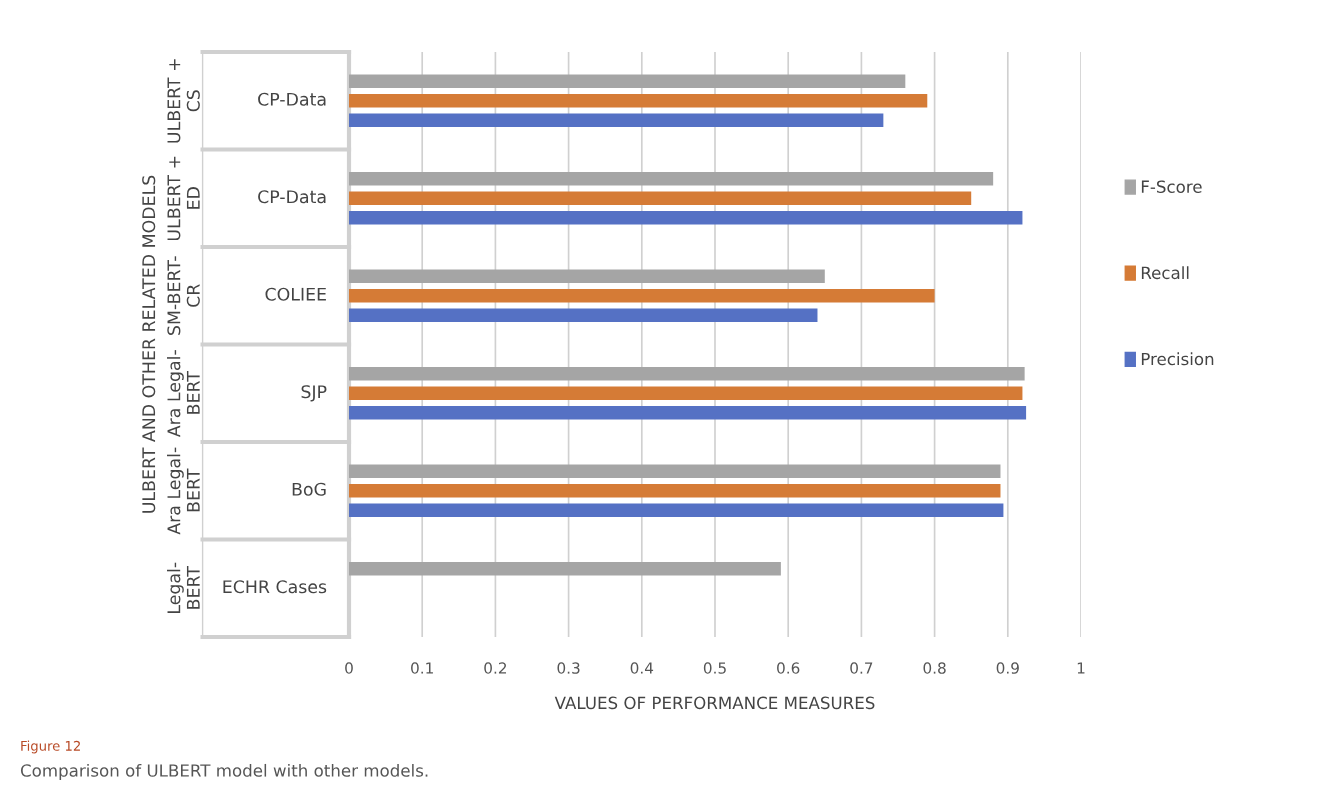  I want to click on x-tick-label: 0.6, so click(788, 668).